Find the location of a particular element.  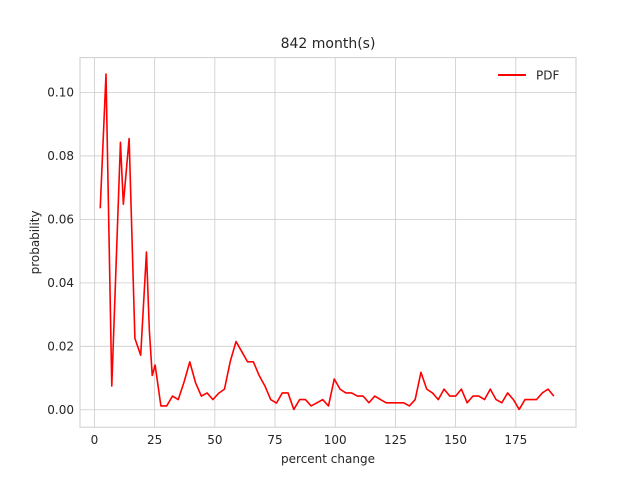

y-tick-label: 0.10 is located at coordinates (60, 92).